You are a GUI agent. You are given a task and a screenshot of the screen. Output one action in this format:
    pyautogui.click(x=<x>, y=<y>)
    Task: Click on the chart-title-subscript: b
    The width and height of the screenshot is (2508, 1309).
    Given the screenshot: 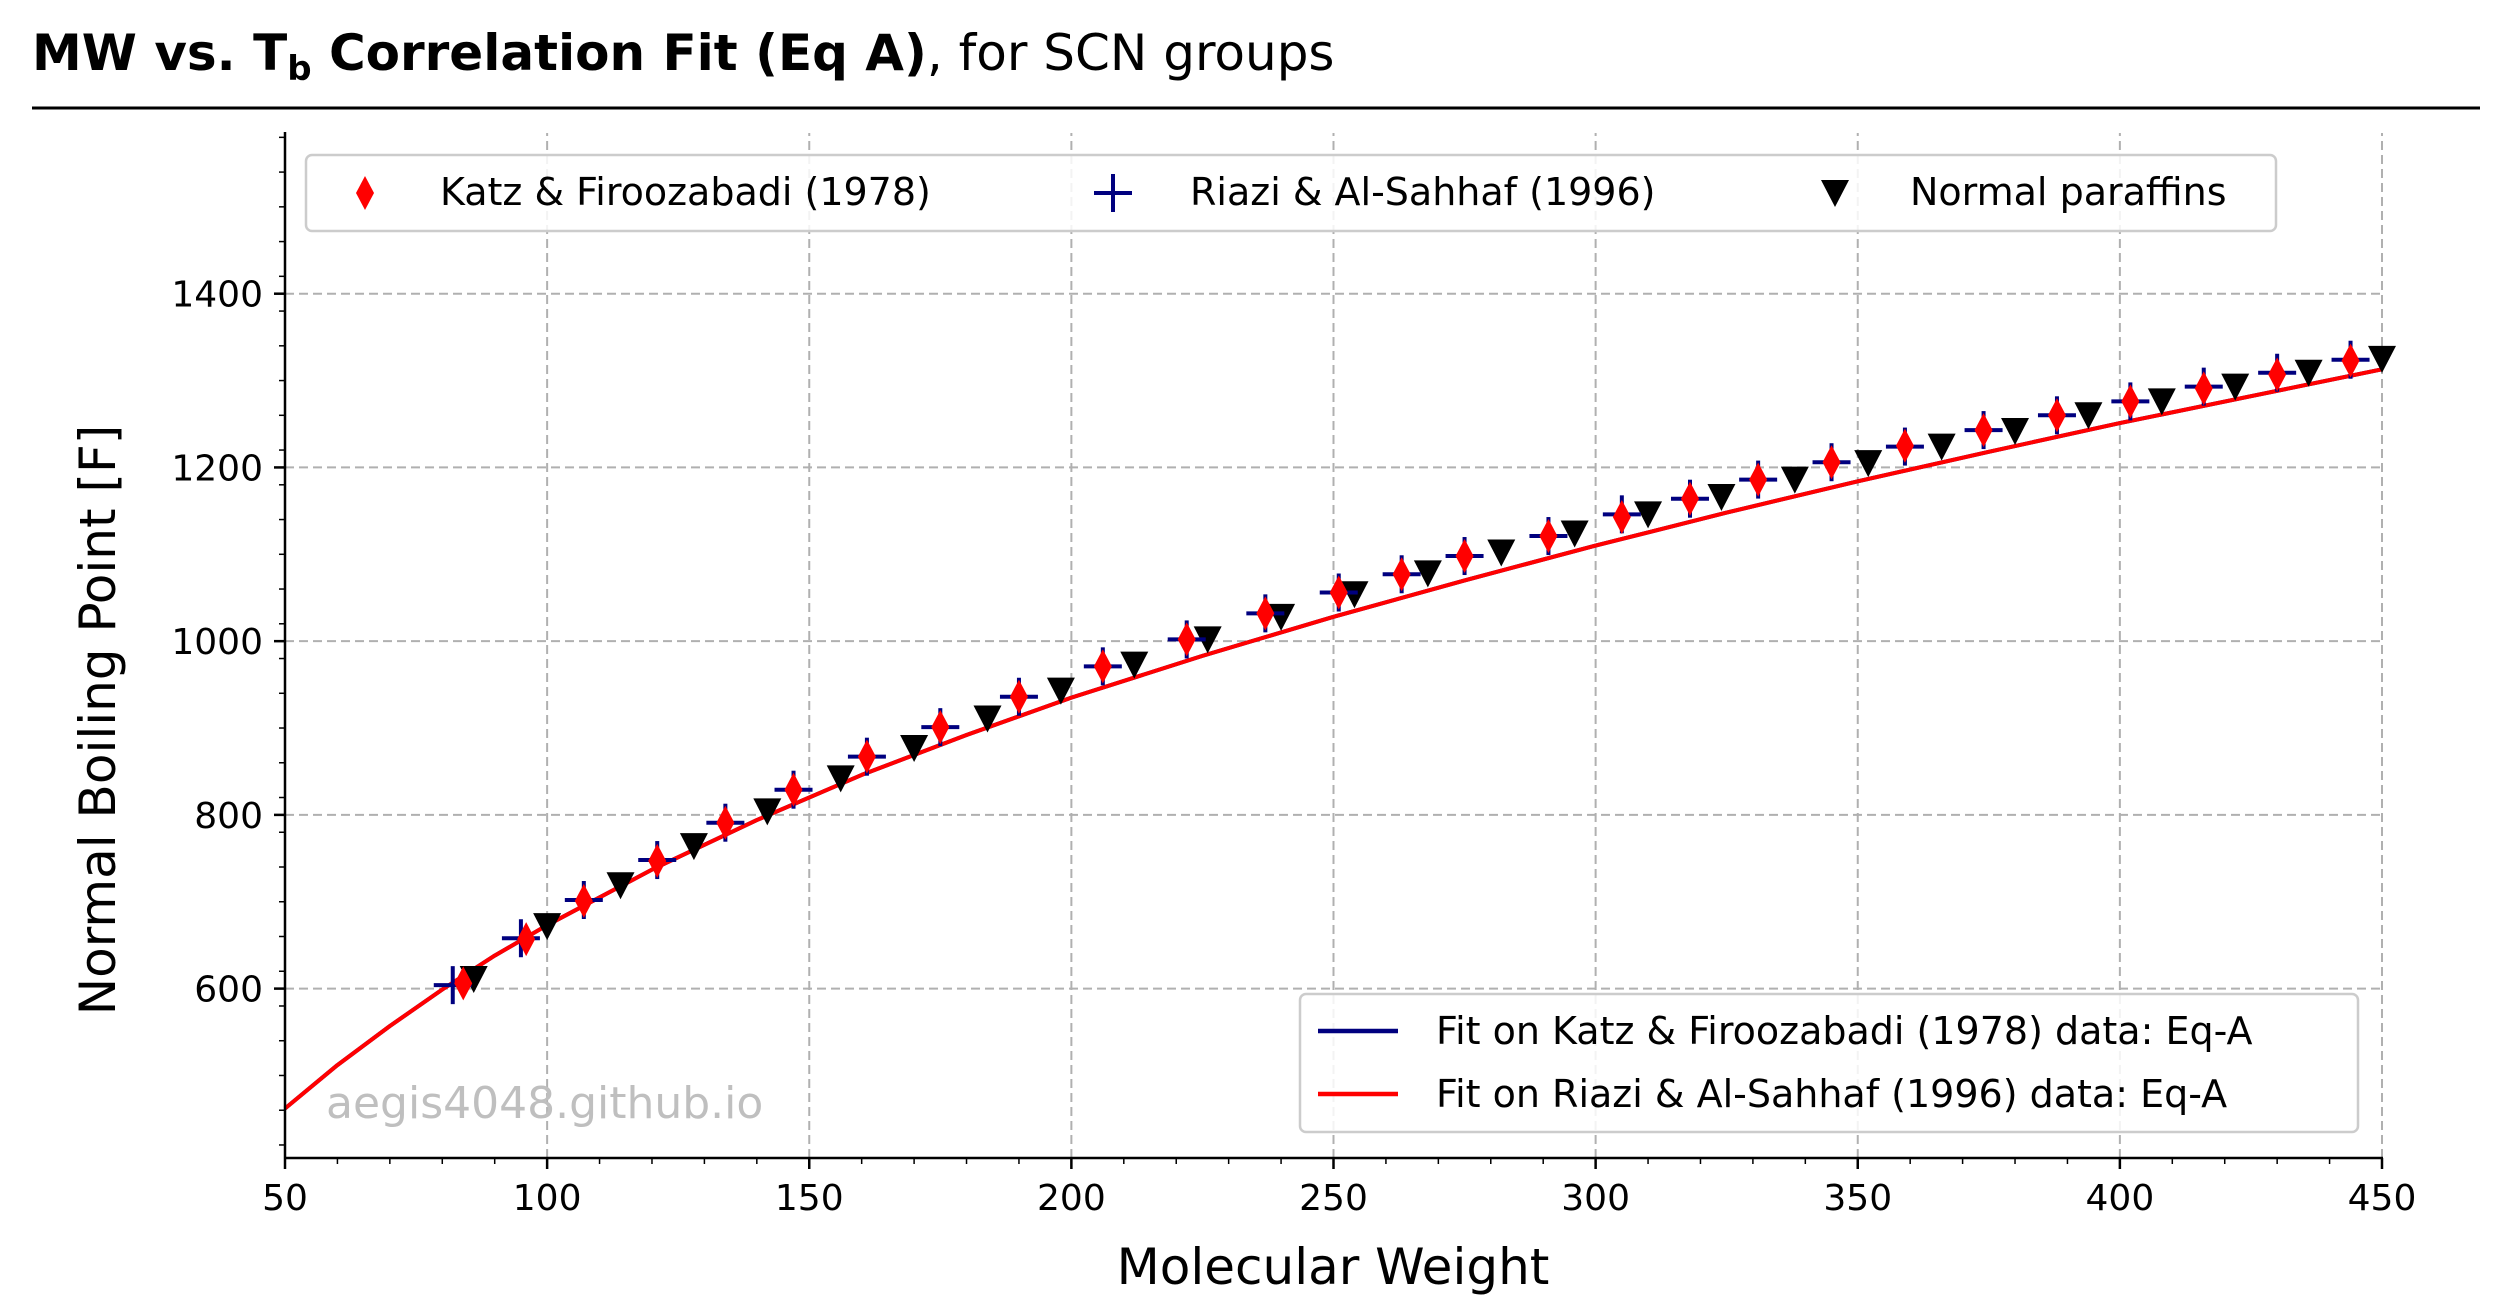 What is the action you would take?
    pyautogui.click(x=299, y=69)
    